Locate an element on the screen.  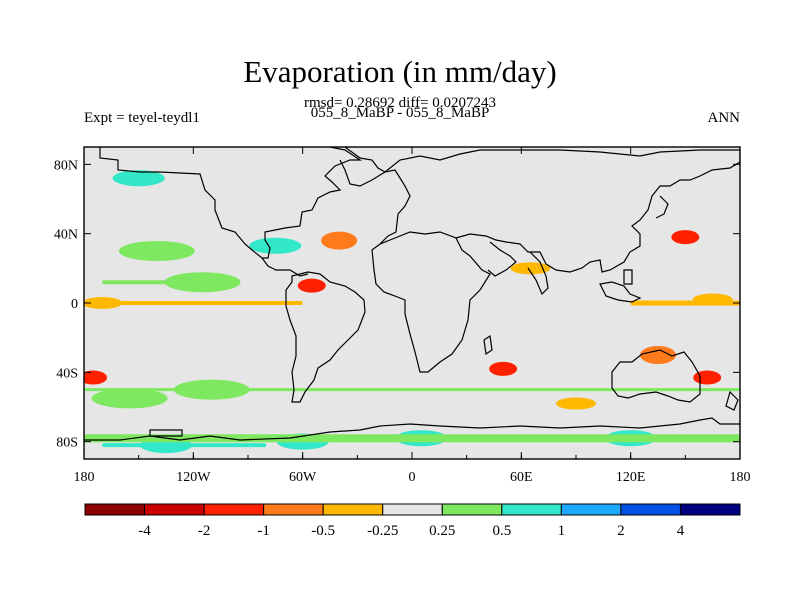
experiment-label: Expt = teyel-teydl1 is located at coordinates (142, 118).